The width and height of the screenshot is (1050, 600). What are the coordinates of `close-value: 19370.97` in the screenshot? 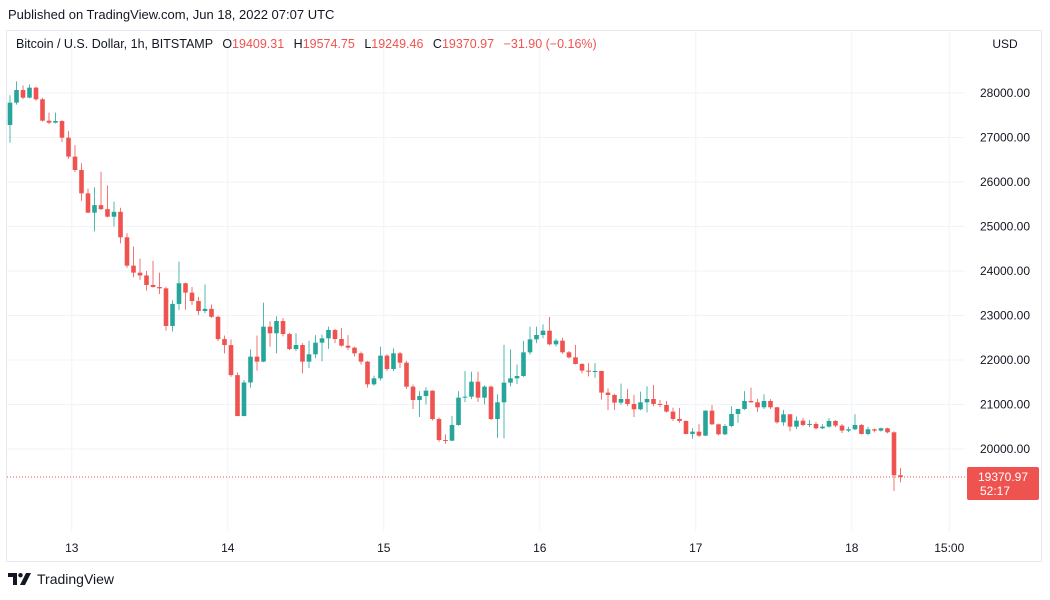 It's located at (468, 44).